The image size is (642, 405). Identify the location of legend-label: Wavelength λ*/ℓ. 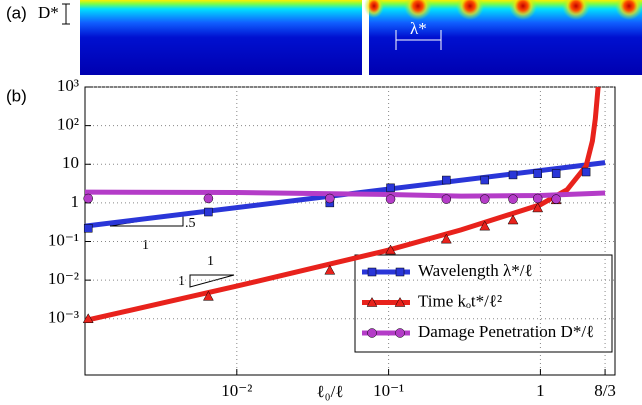
(475, 270).